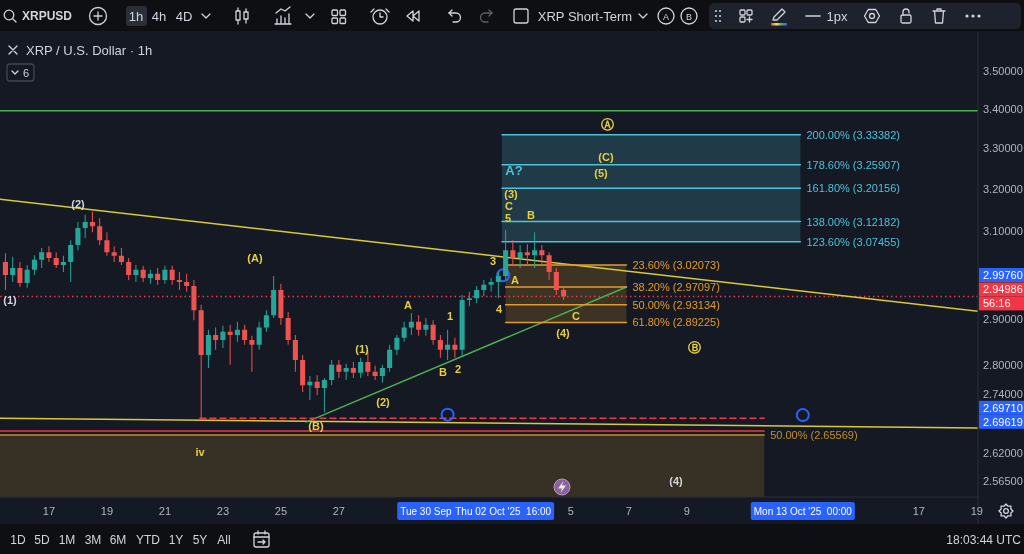 The width and height of the screenshot is (1024, 554). I want to click on annotation: 3, so click(493, 261).